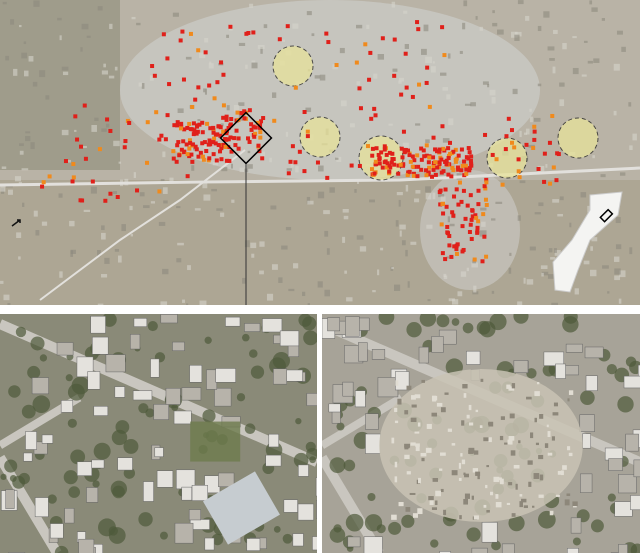 The width and height of the screenshot is (640, 553). I want to click on highlighted-area, so click(507, 158).